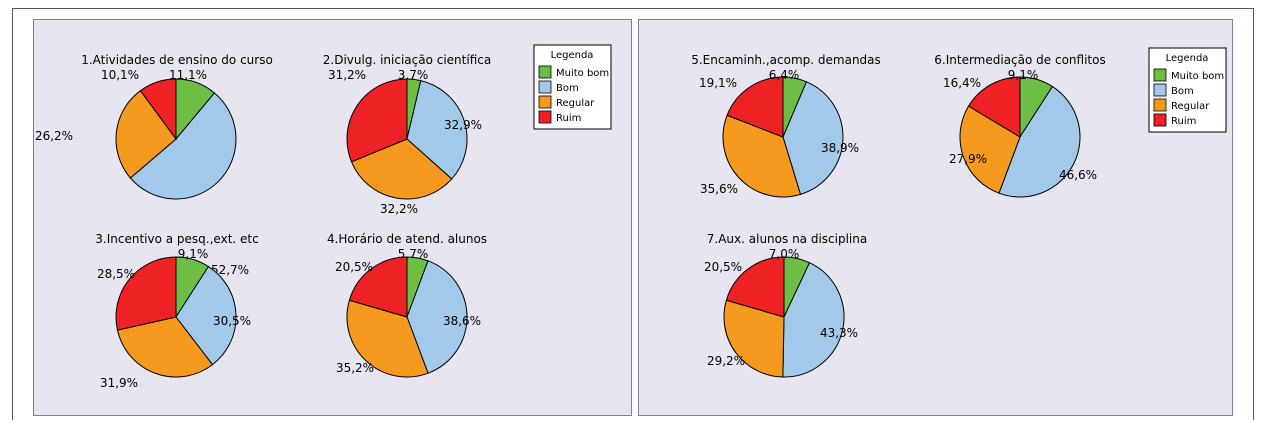 This screenshot has height=427, width=1264. What do you see at coordinates (407, 239) in the screenshot?
I see `pie-title: 4.Horário de atend. alunos` at bounding box center [407, 239].